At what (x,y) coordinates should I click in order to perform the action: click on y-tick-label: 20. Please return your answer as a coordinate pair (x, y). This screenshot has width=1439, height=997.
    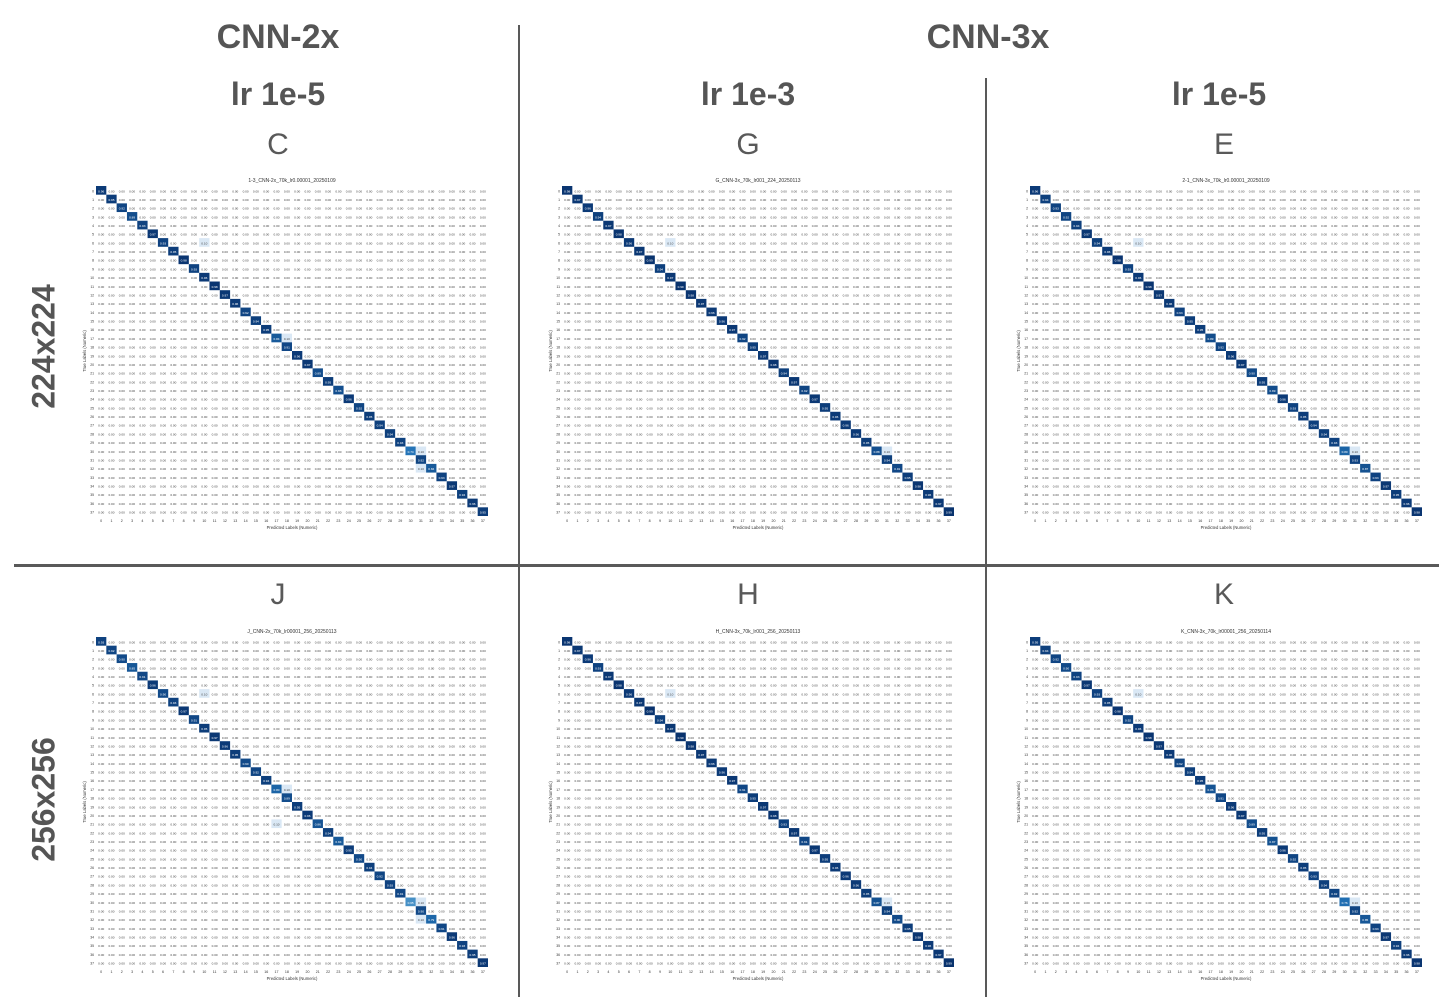
    Looking at the image, I should click on (558, 365).